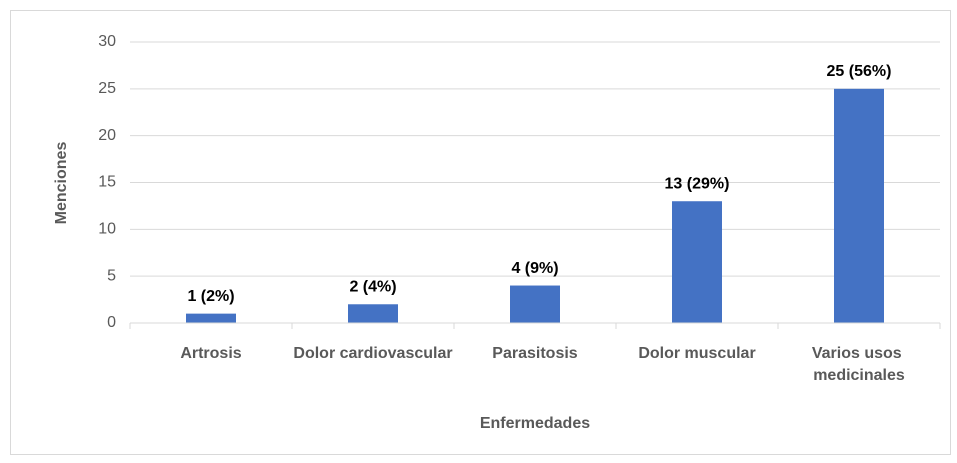 The width and height of the screenshot is (957, 463). What do you see at coordinates (697, 183) in the screenshot?
I see `data-label: 13 (29%)` at bounding box center [697, 183].